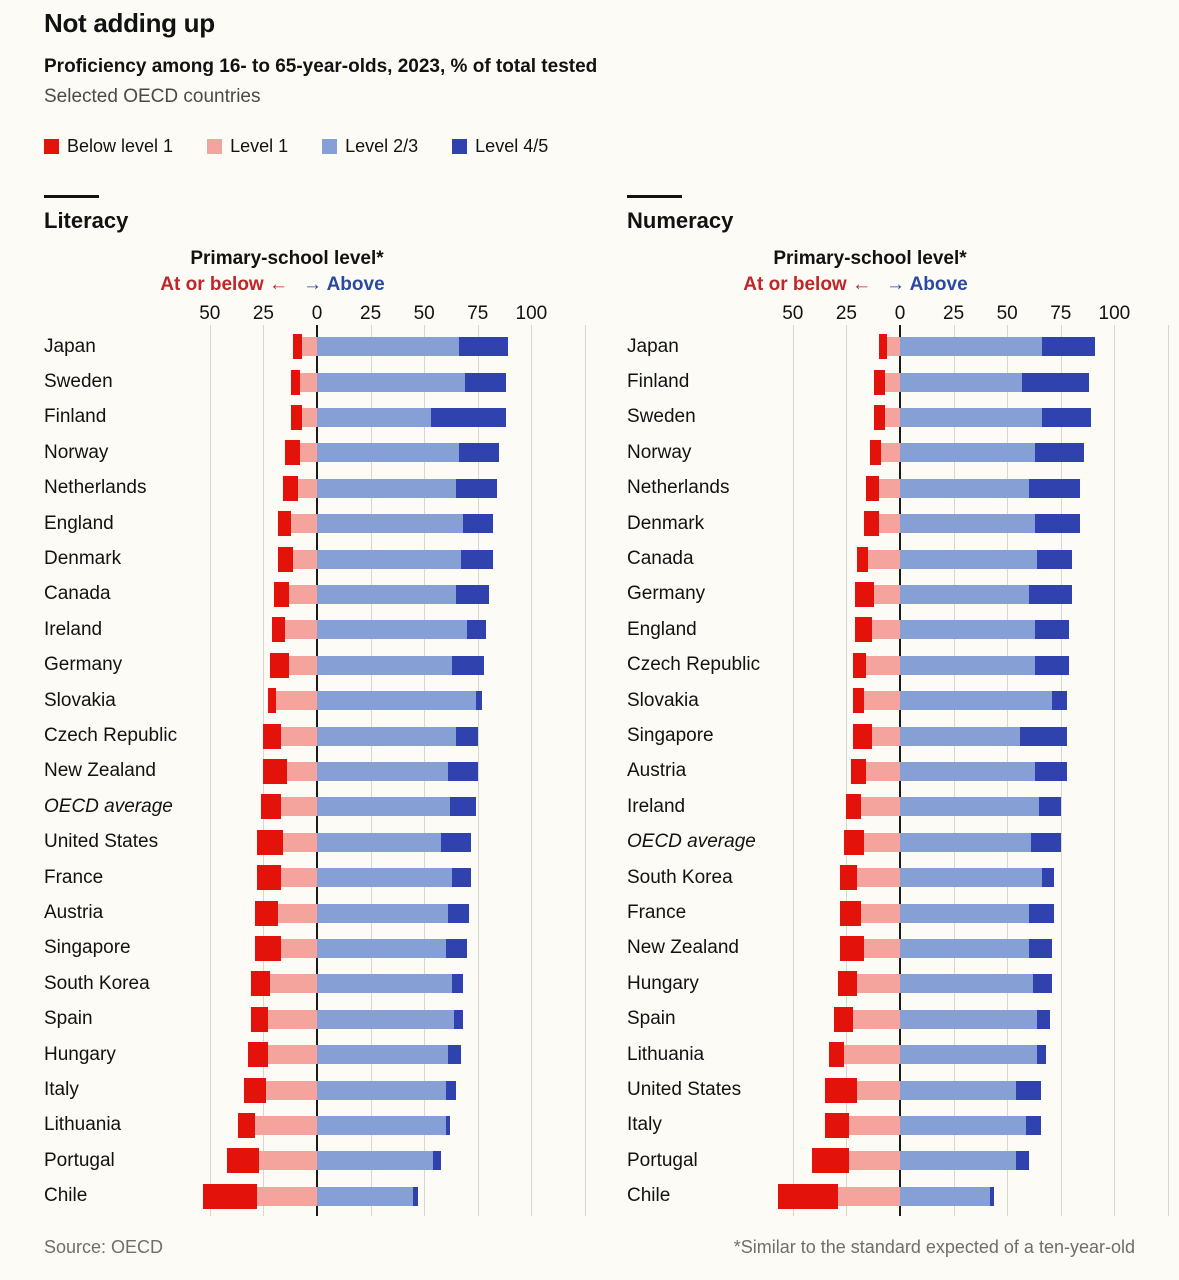 This screenshot has width=1179, height=1280. I want to click on country-label: Czech Republic, so click(694, 665).